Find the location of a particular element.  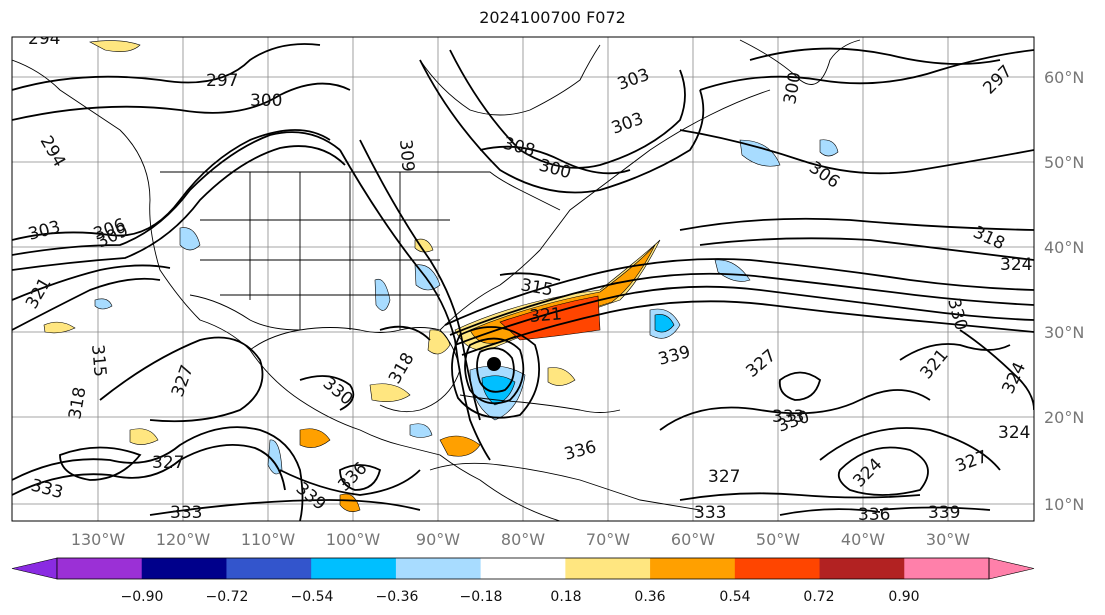

coast-caribbean is located at coordinates (540, 403).